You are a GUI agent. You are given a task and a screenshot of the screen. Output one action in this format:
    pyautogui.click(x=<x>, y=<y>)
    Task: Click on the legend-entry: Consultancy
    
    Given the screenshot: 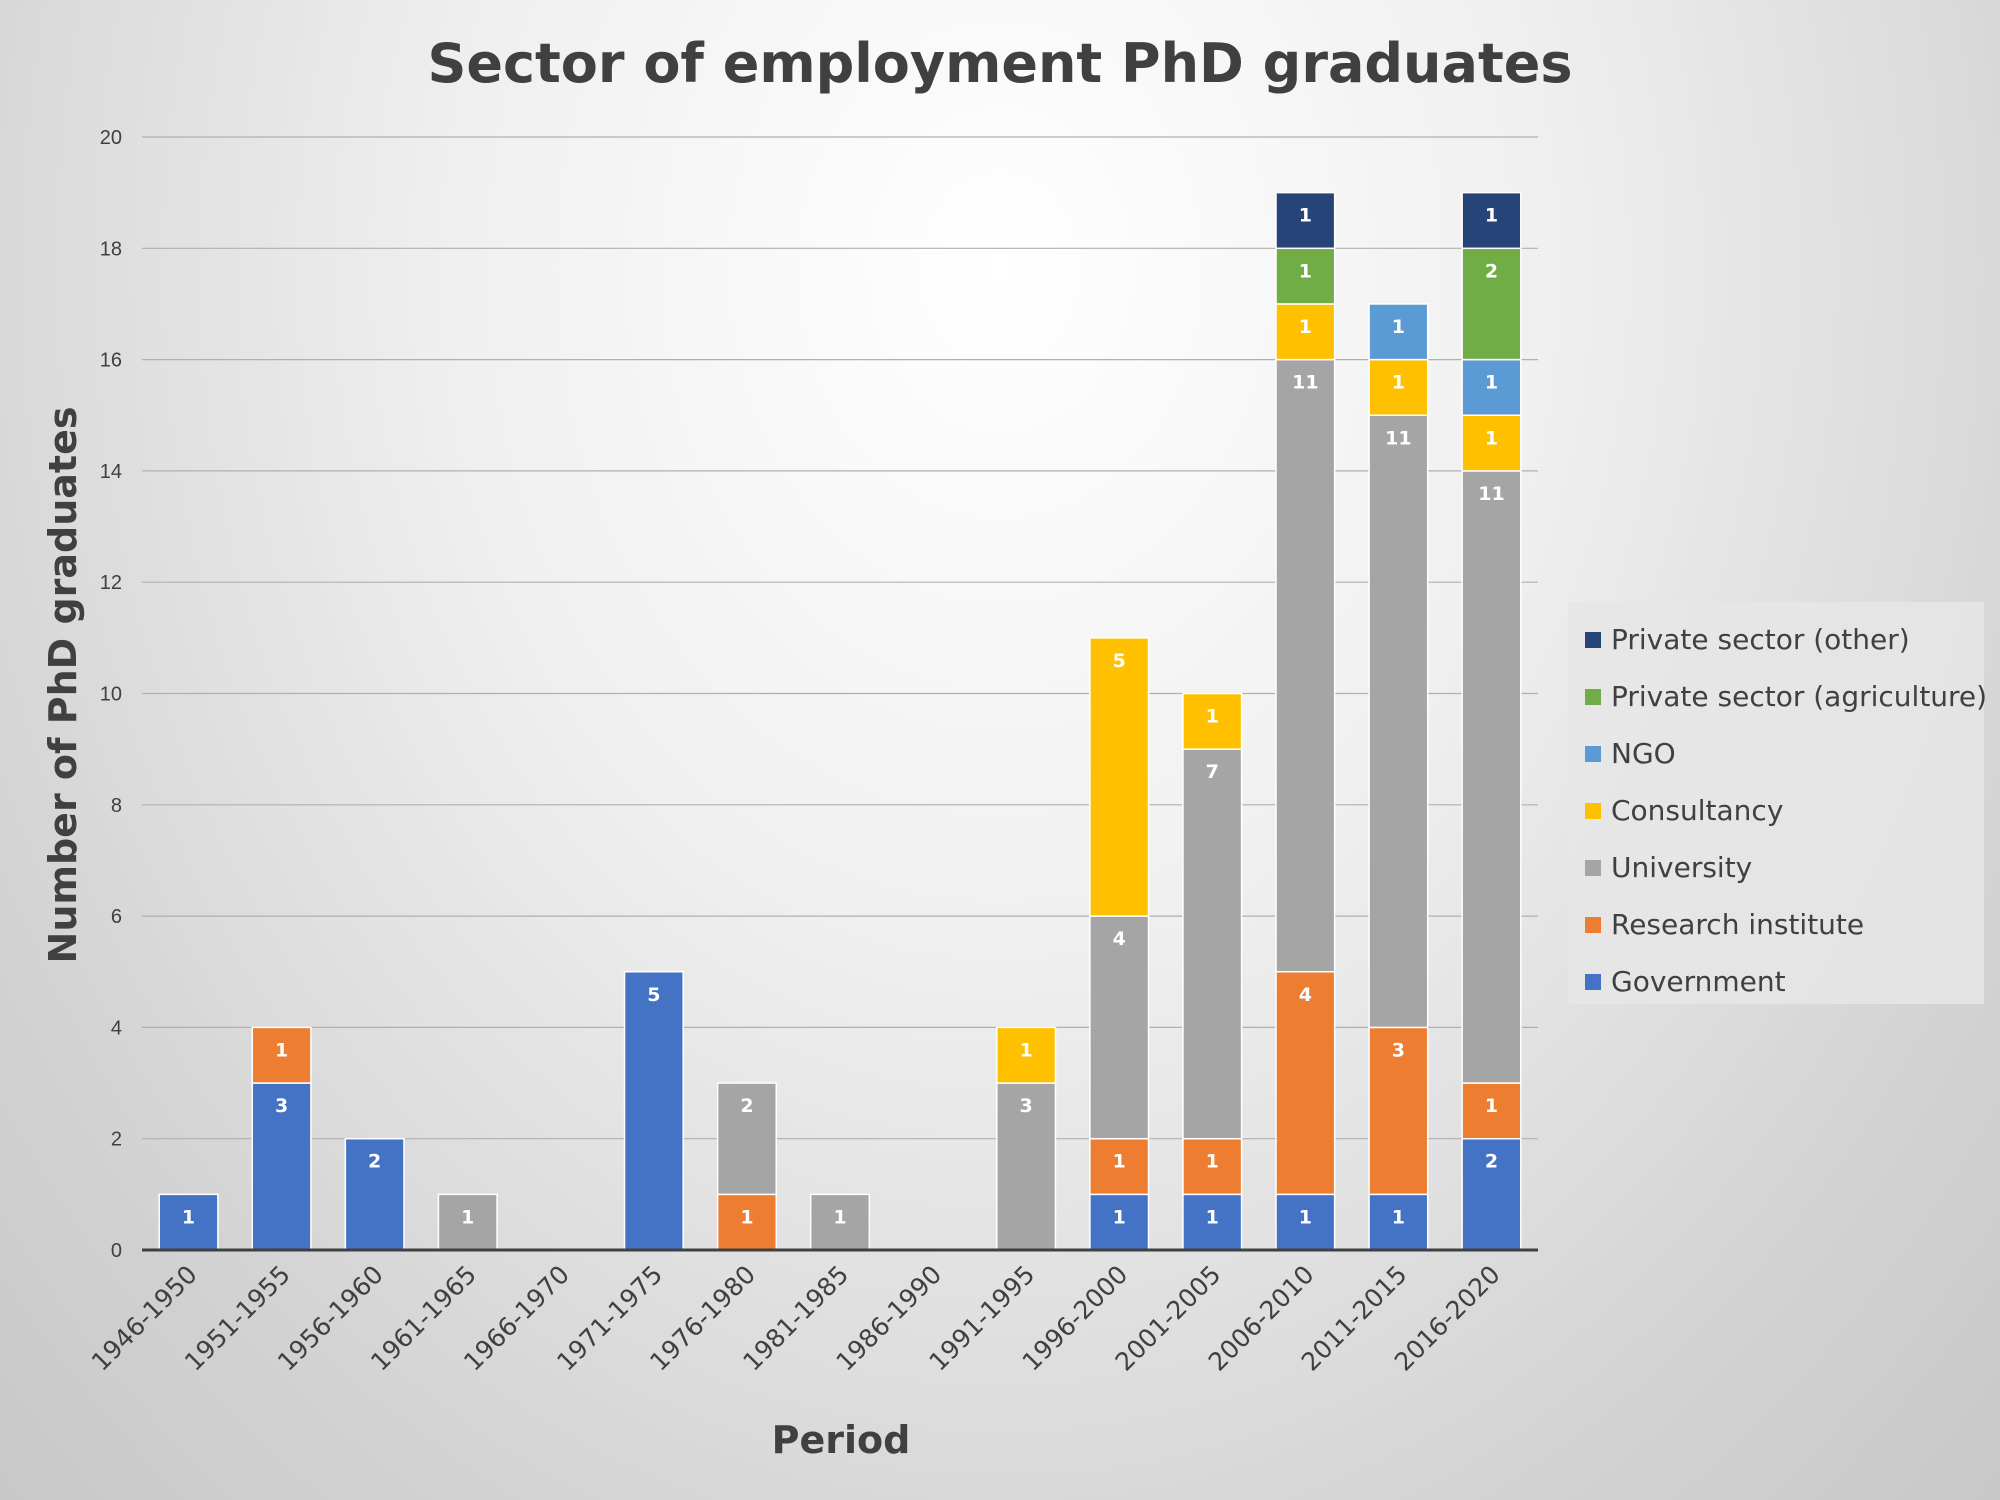 What is the action you would take?
    pyautogui.click(x=1697, y=810)
    